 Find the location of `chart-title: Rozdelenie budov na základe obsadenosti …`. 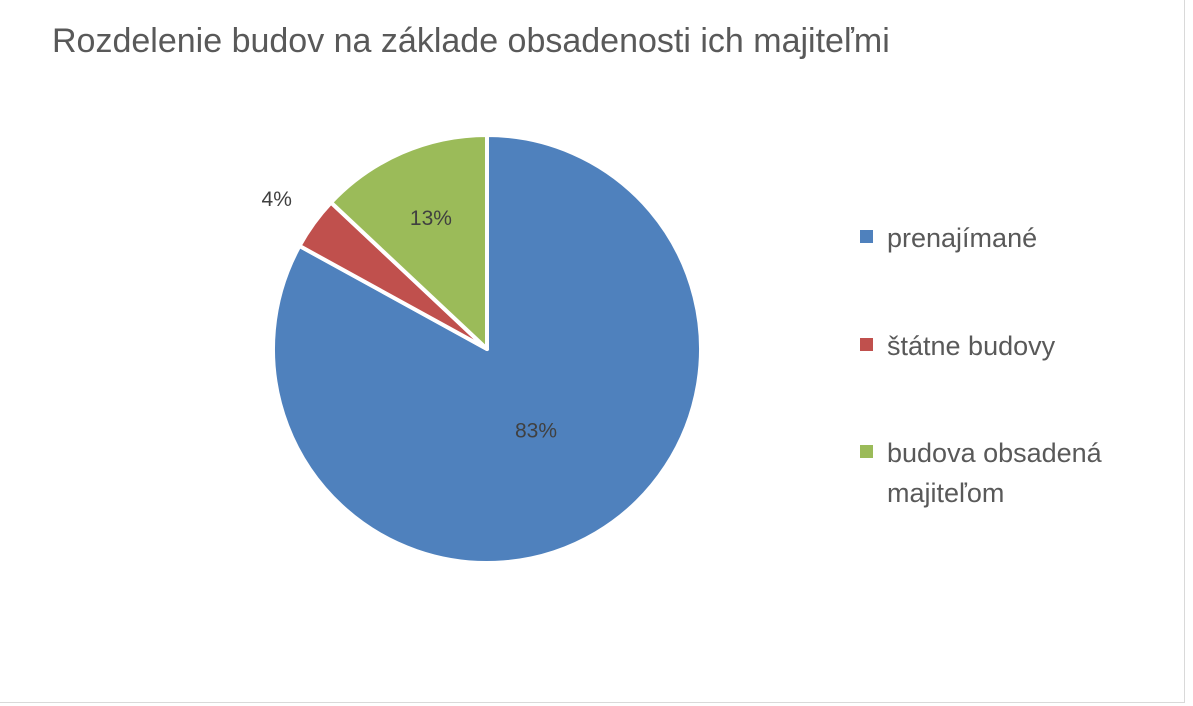

chart-title: Rozdelenie budov na základe obsadenosti … is located at coordinates (471, 41).